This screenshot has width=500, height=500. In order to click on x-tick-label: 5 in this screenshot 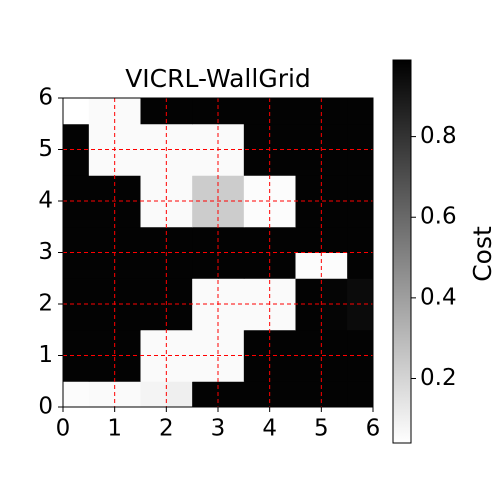, I will do `click(321, 429)`.